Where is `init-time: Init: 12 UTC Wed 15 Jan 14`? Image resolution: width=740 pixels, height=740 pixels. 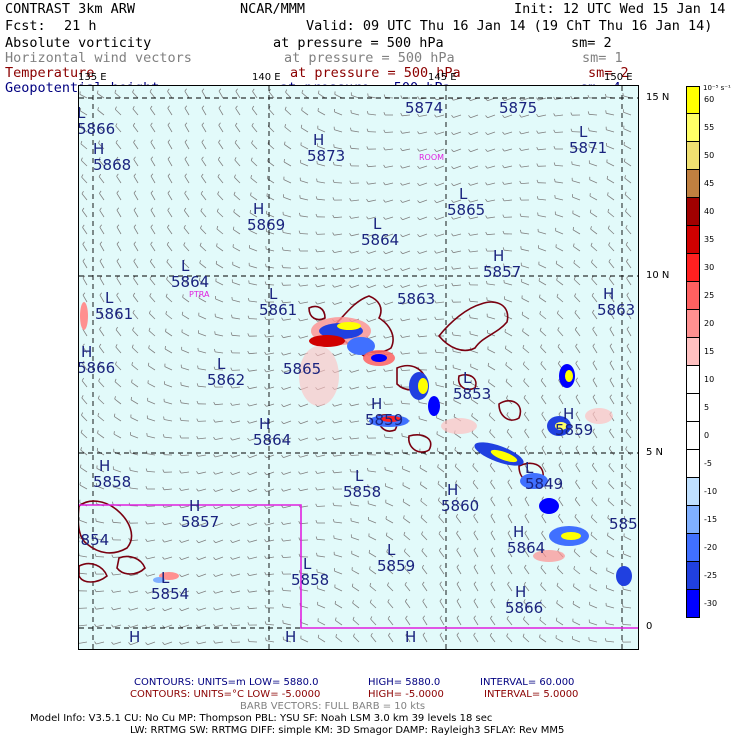
init-time: Init: 12 UTC Wed 15 Jan 14 is located at coordinates (620, 9).